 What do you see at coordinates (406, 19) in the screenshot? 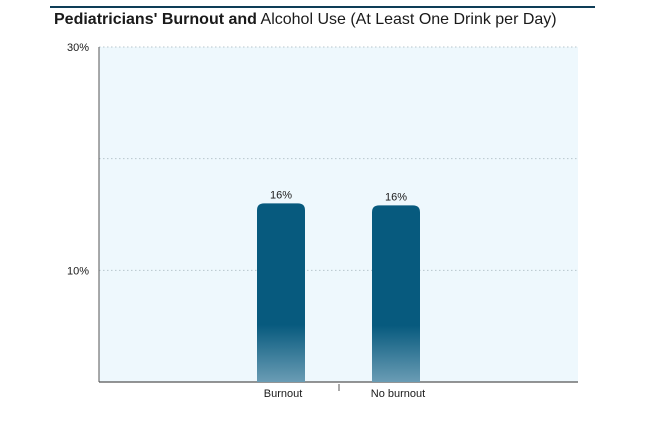
I see `chart-title-rest: Alcohol Use (At Least One Drink per Day)` at bounding box center [406, 19].